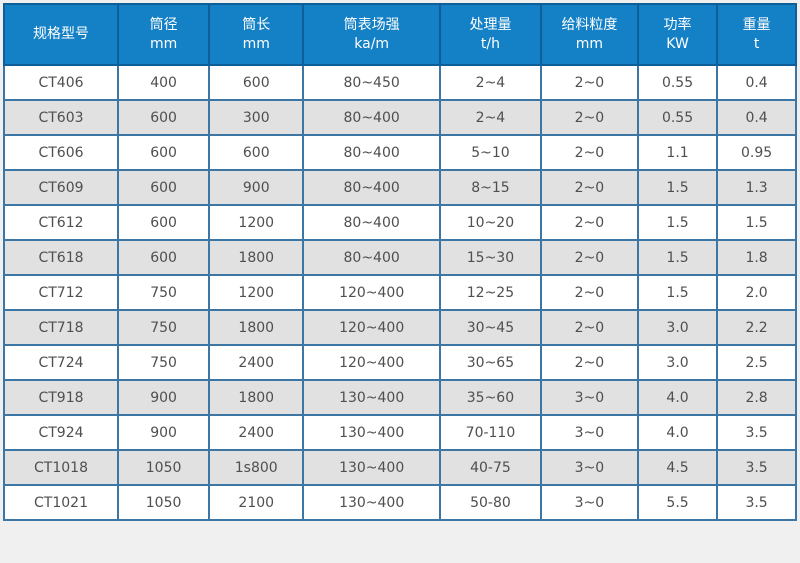 The width and height of the screenshot is (800, 563). I want to click on model-cell: CT618, so click(61, 257).